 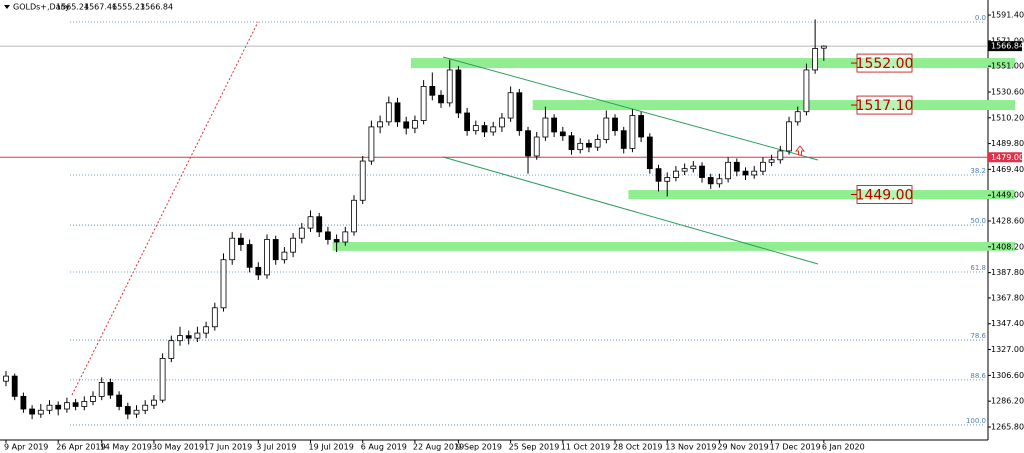 What do you see at coordinates (1007, 169) in the screenshot?
I see `y-tick-label: 1469.40` at bounding box center [1007, 169].